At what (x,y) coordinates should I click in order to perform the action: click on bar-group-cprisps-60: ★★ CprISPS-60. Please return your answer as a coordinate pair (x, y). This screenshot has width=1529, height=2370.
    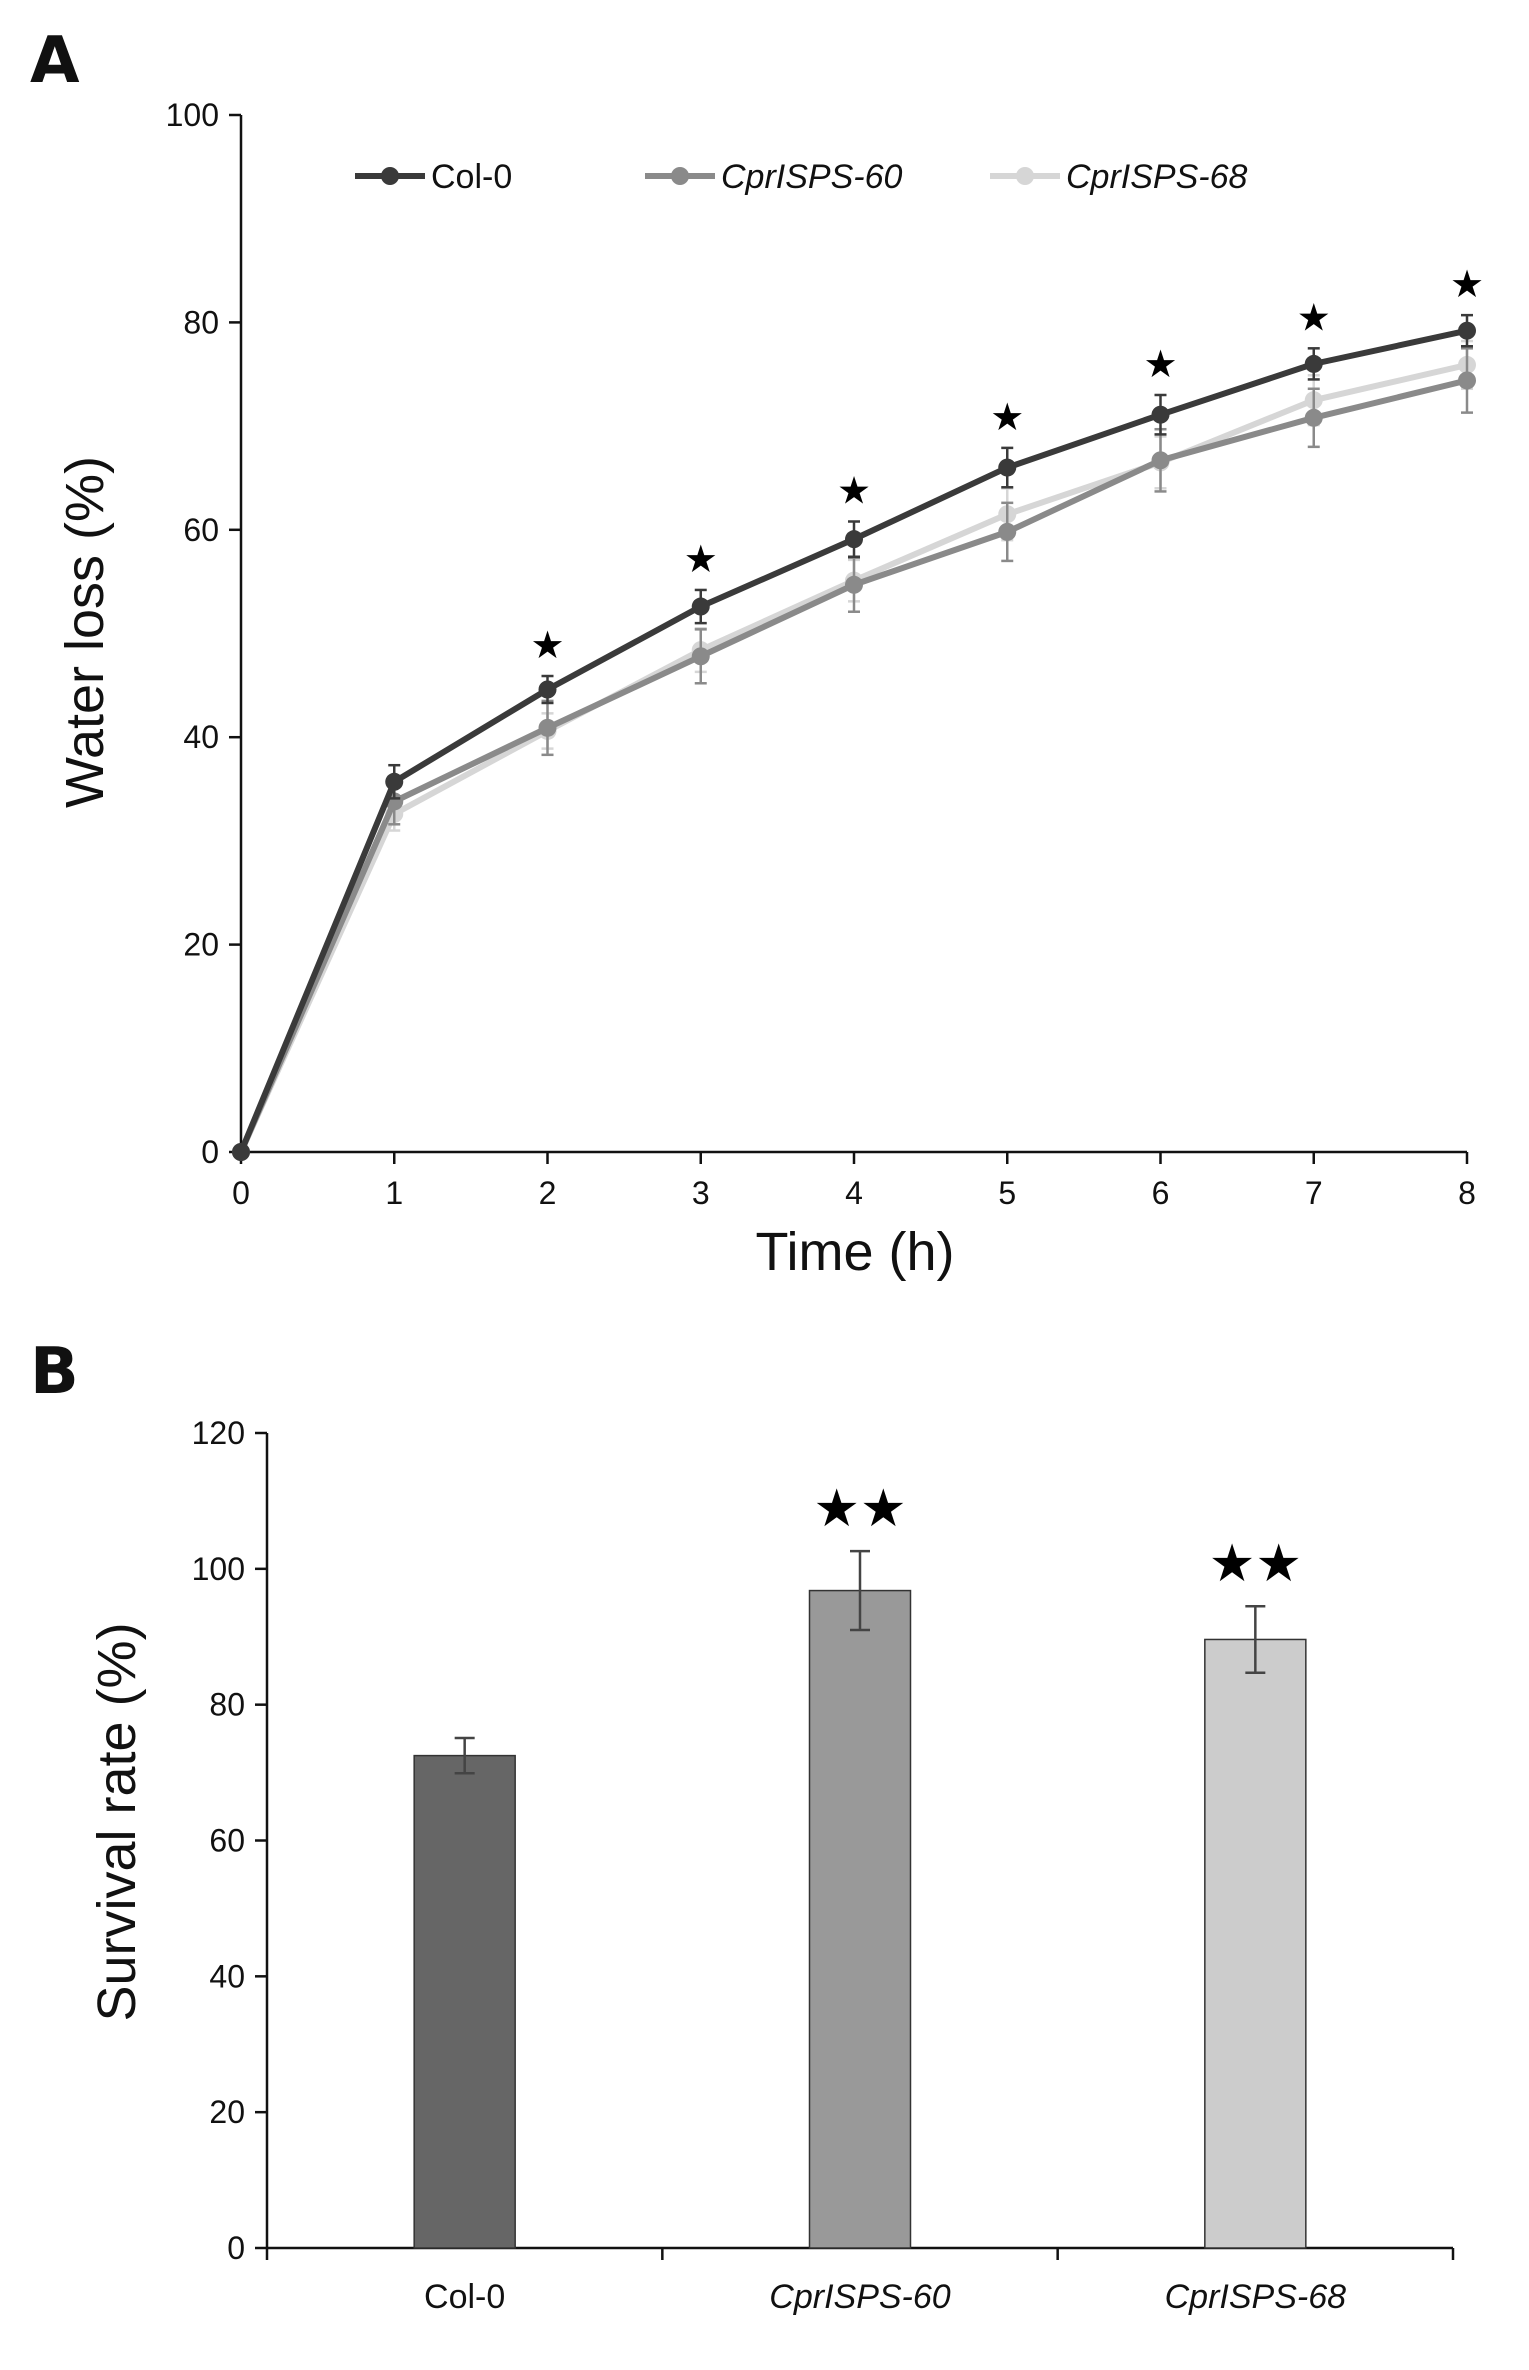
    Looking at the image, I should click on (859, 1897).